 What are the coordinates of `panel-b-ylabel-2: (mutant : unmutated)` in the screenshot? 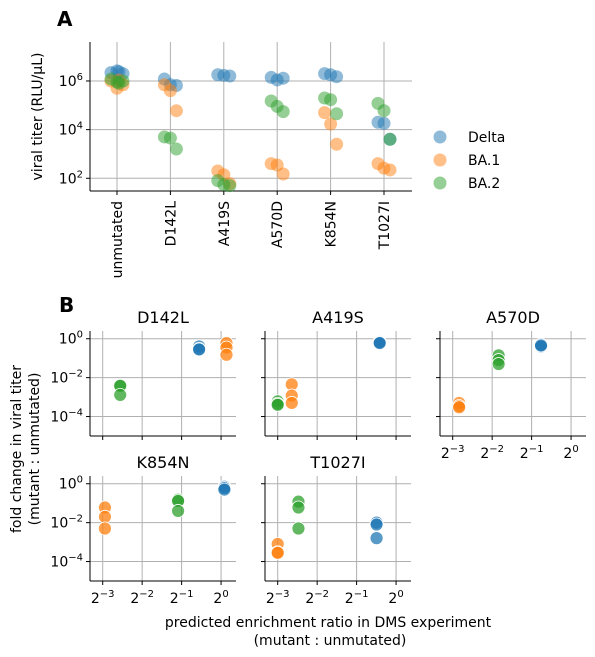 It's located at (35, 449).